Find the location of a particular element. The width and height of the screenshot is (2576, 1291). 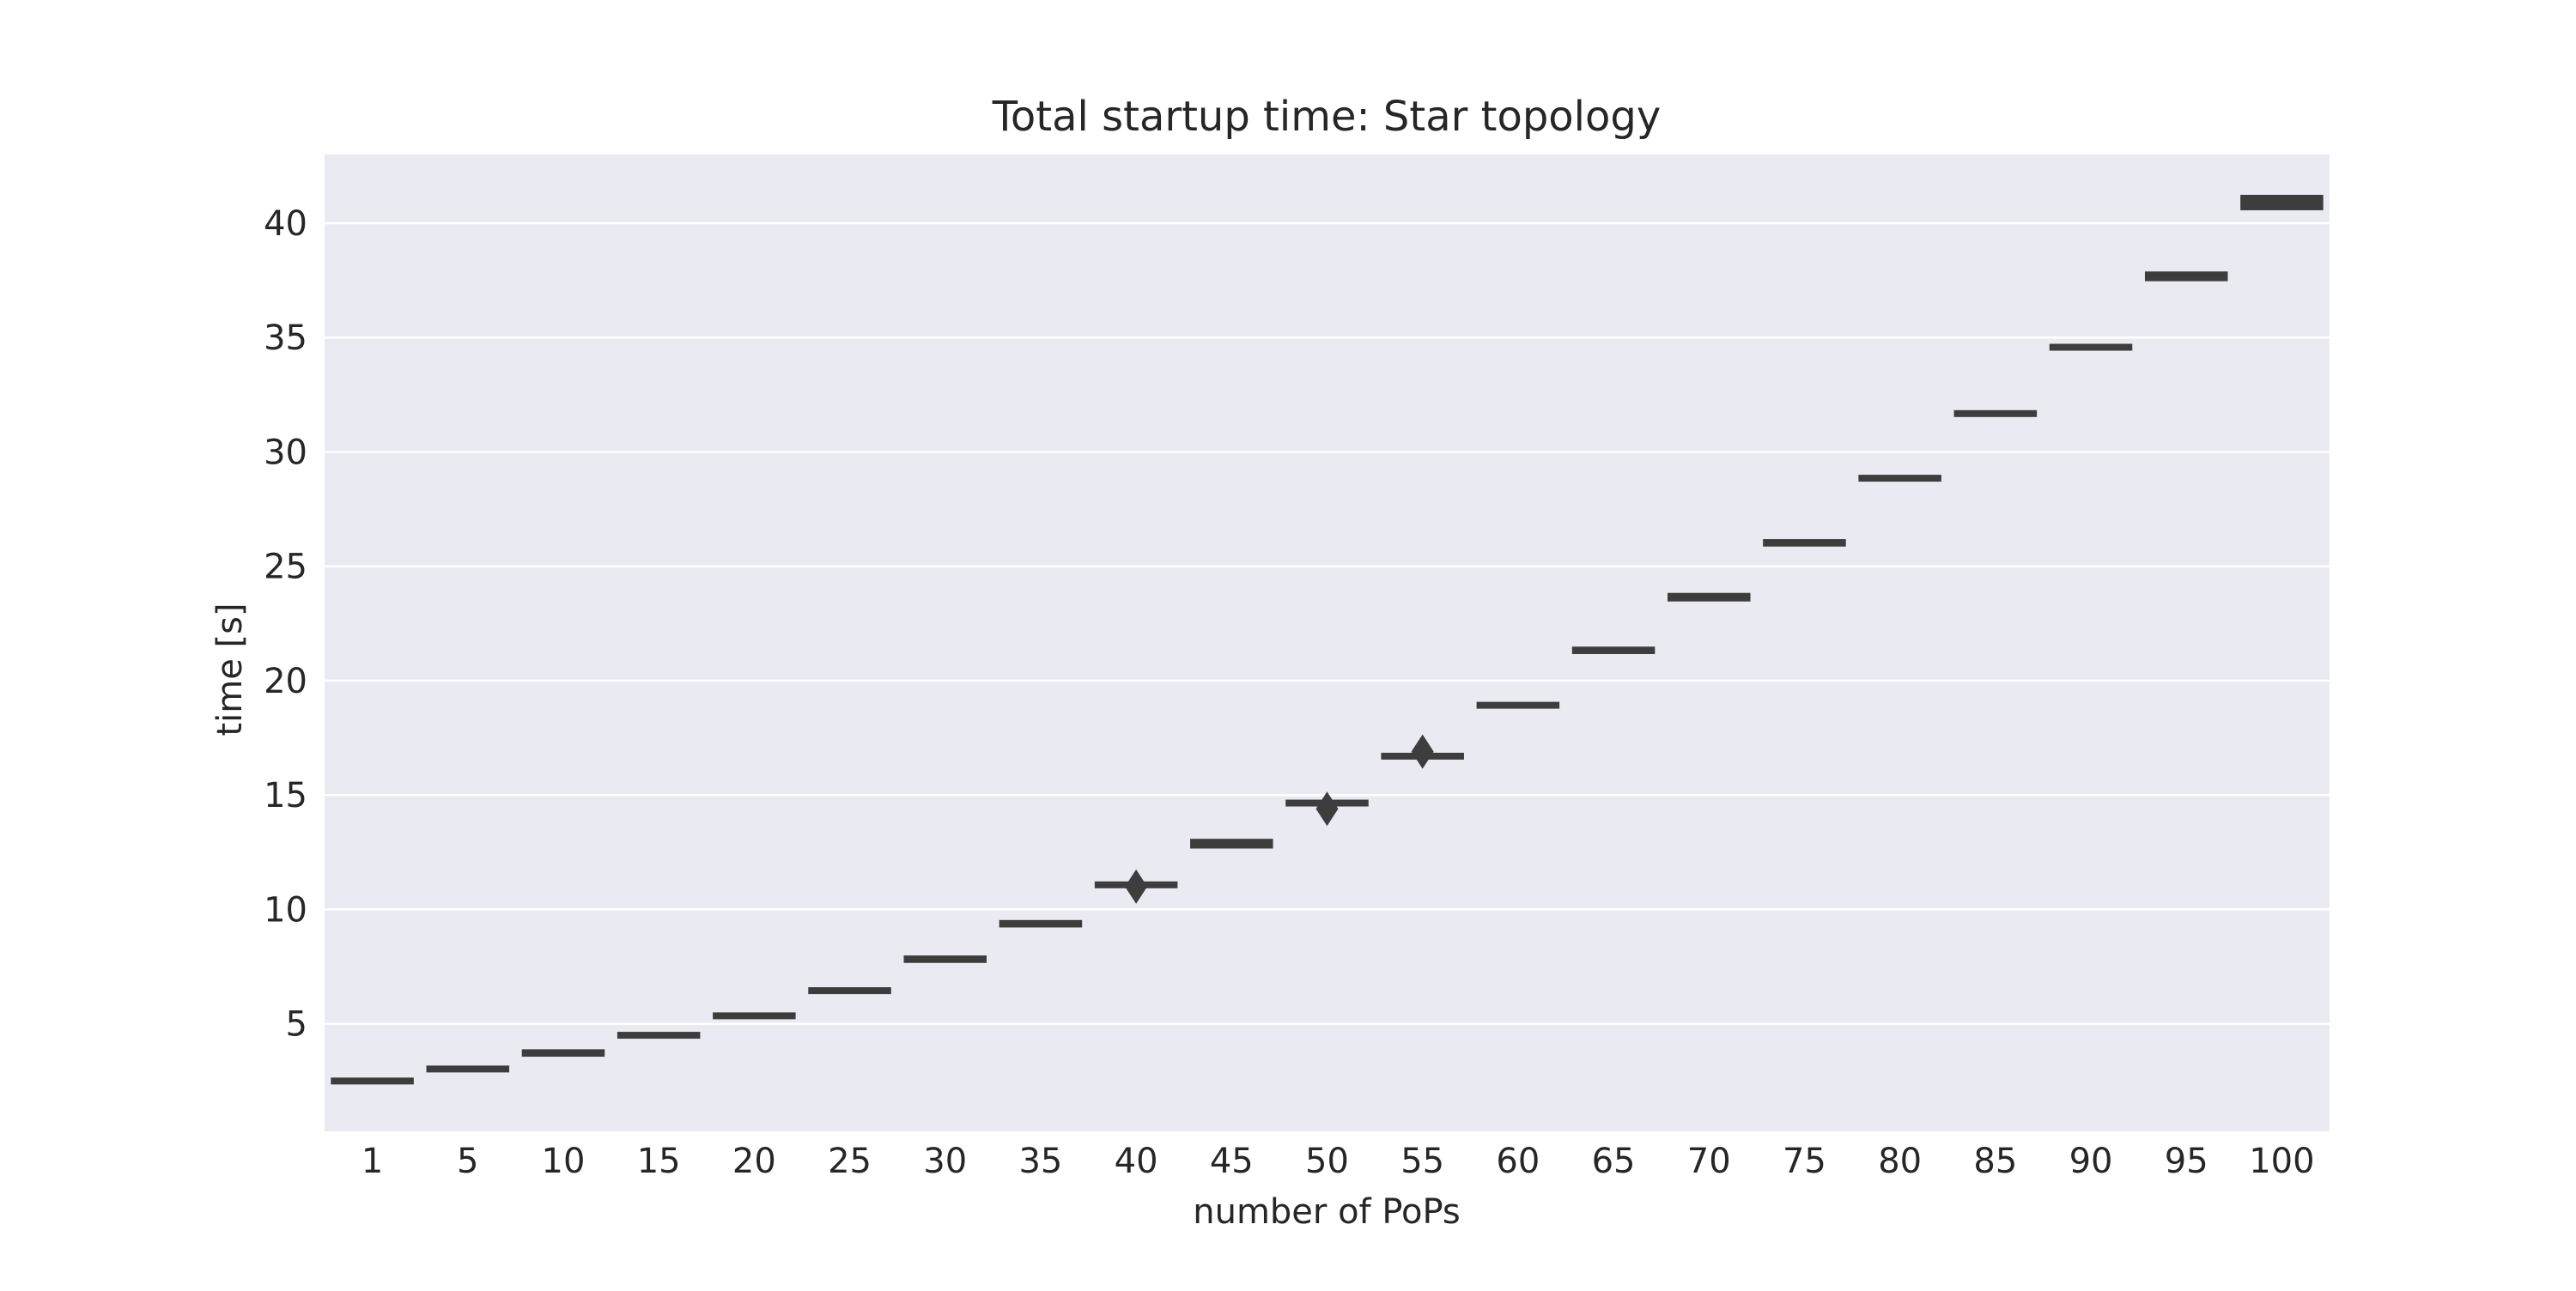

y-tick-label: 35 is located at coordinates (285, 338).